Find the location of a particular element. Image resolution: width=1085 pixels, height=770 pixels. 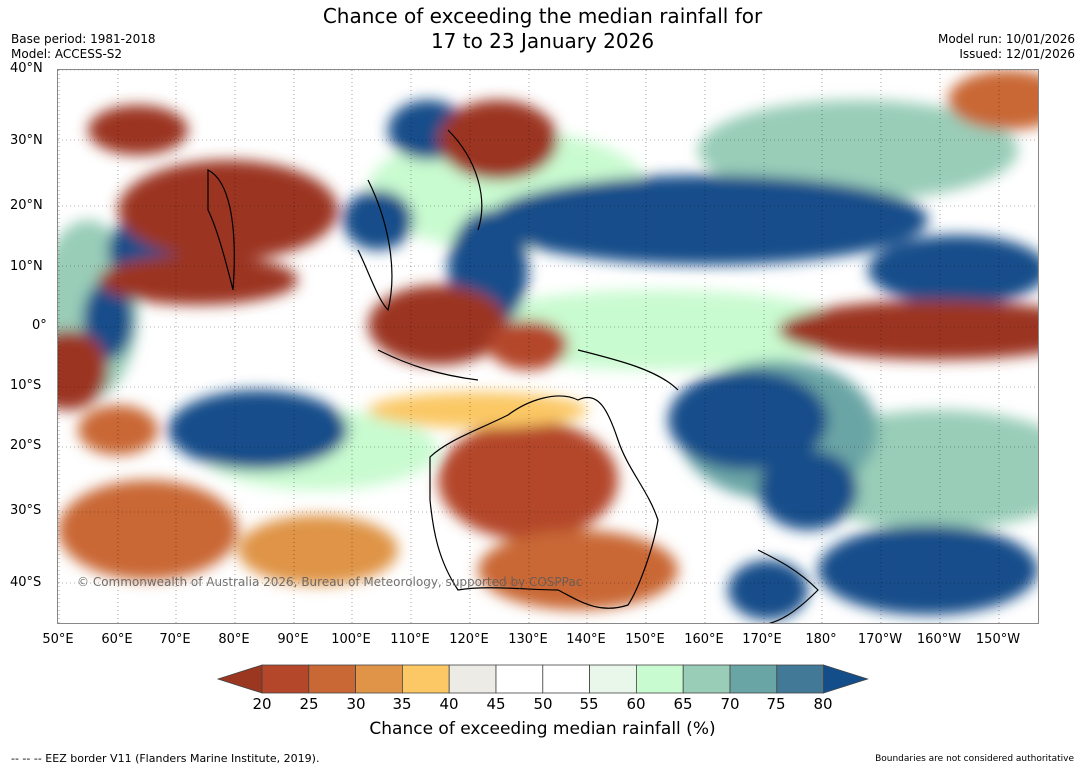

model-name: Model: ACCESS-S2 is located at coordinates (67, 54).